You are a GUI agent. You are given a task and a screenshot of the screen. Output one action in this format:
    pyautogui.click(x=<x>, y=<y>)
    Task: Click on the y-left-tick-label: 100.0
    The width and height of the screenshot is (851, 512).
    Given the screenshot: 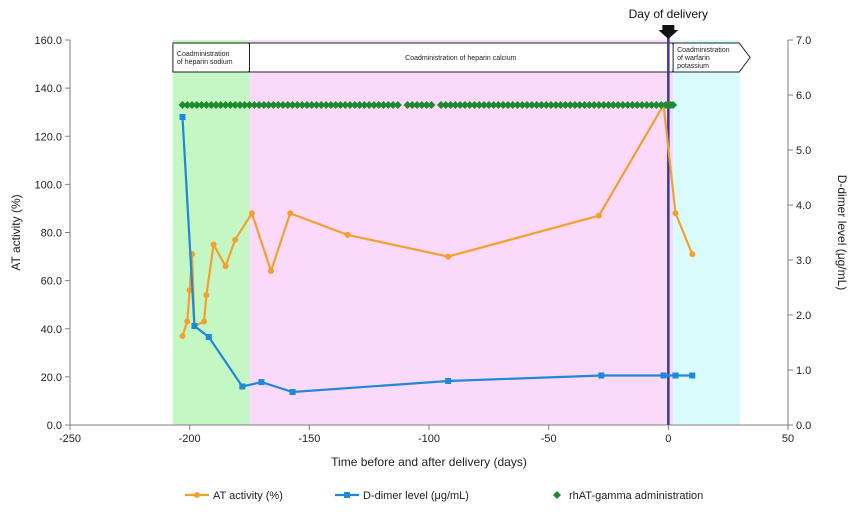 What is the action you would take?
    pyautogui.click(x=48, y=185)
    